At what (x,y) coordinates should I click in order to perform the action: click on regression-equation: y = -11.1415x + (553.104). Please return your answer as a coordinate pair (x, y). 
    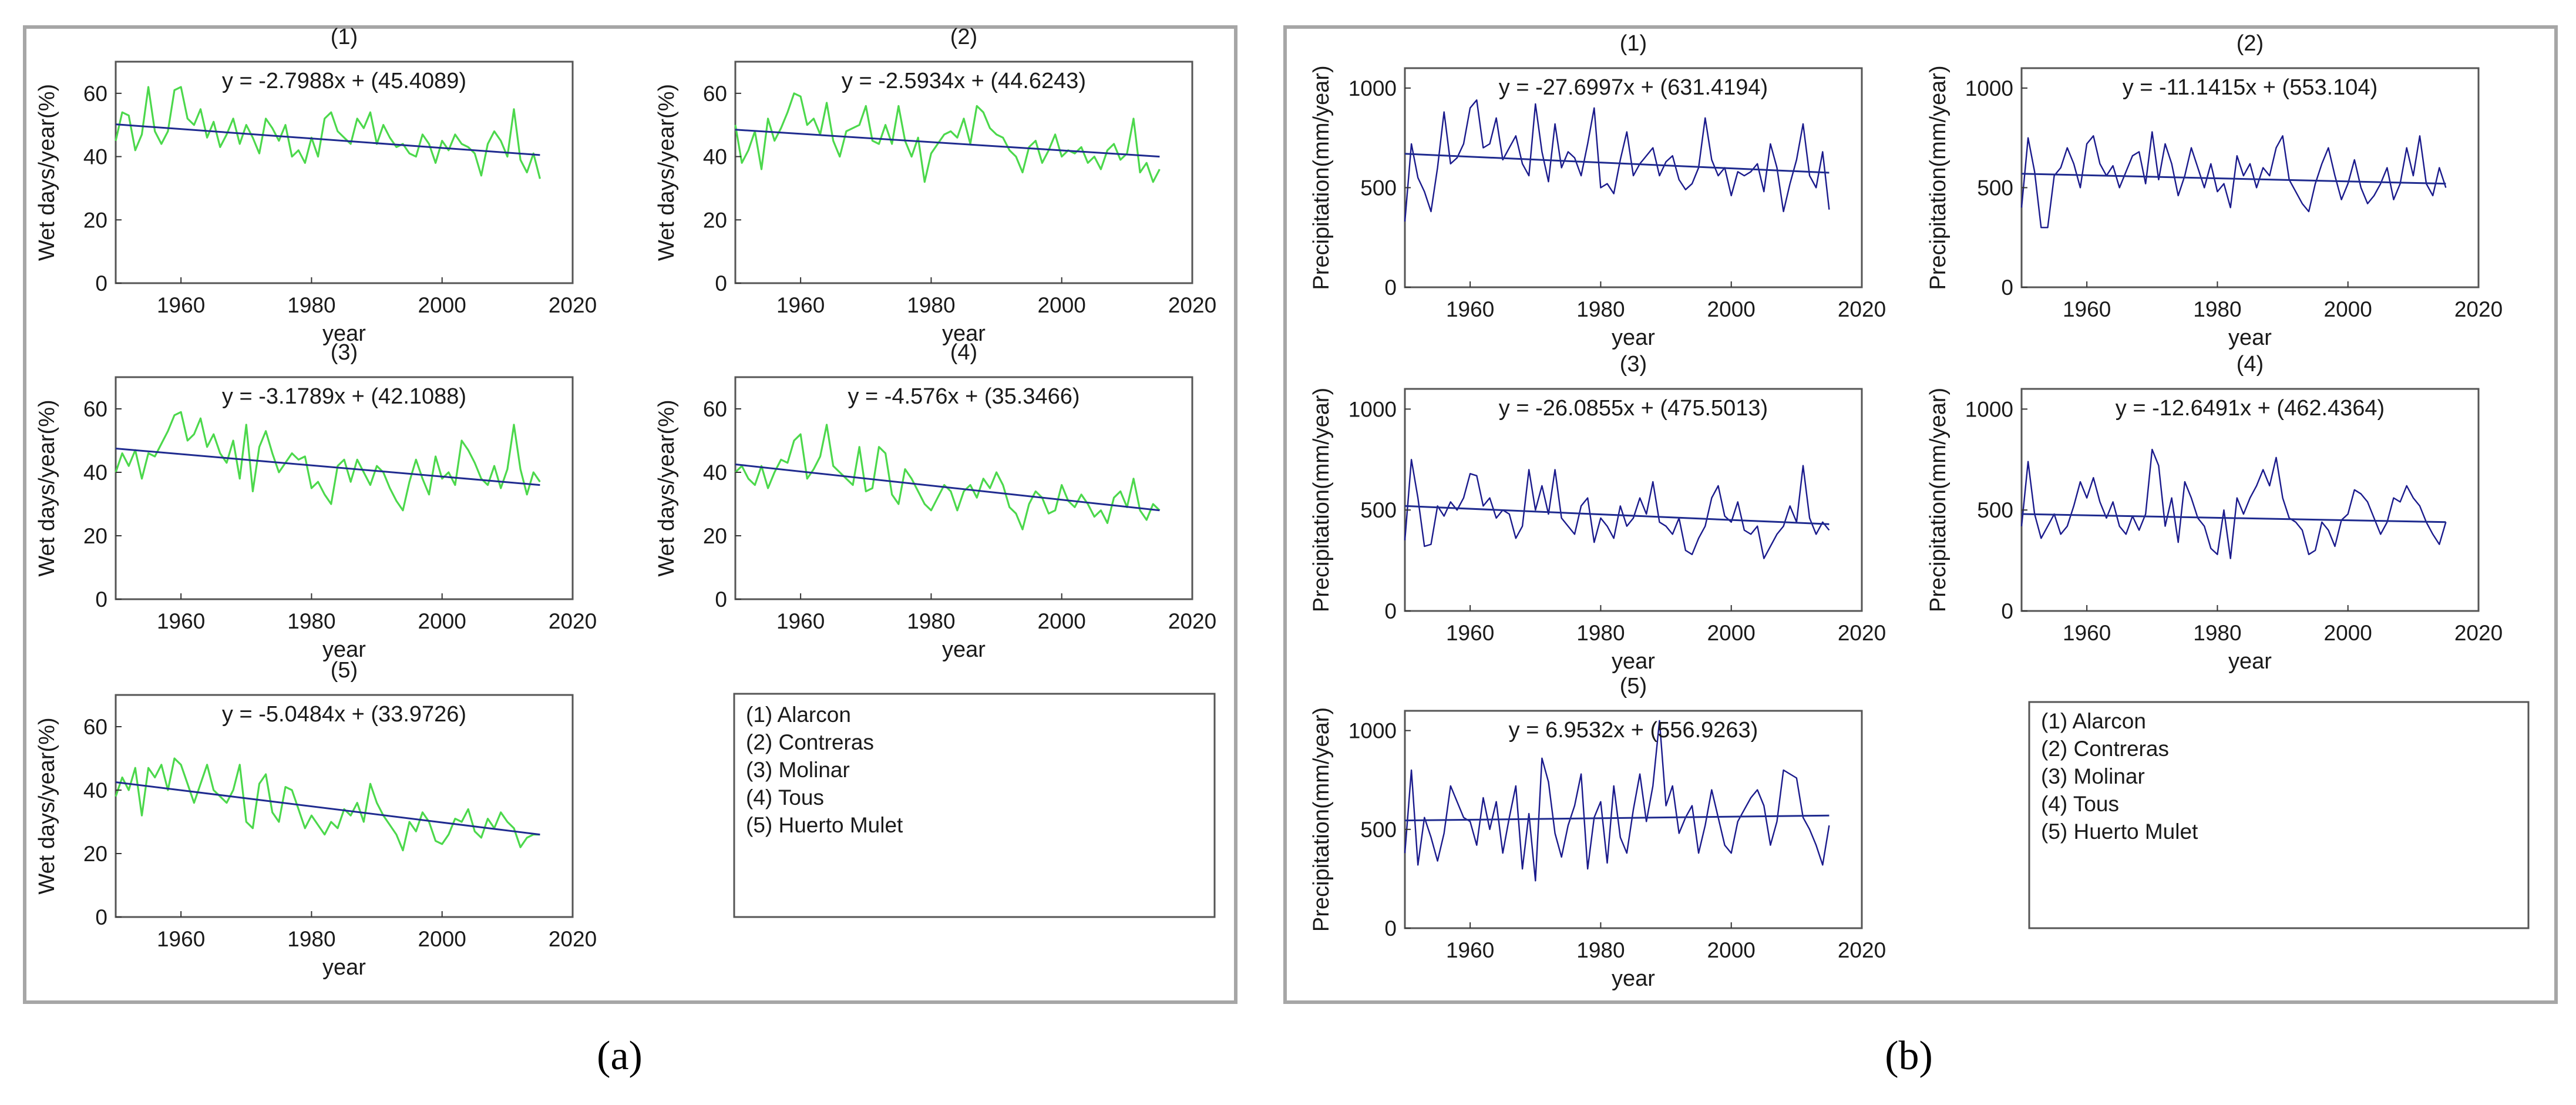
    Looking at the image, I should click on (2250, 87).